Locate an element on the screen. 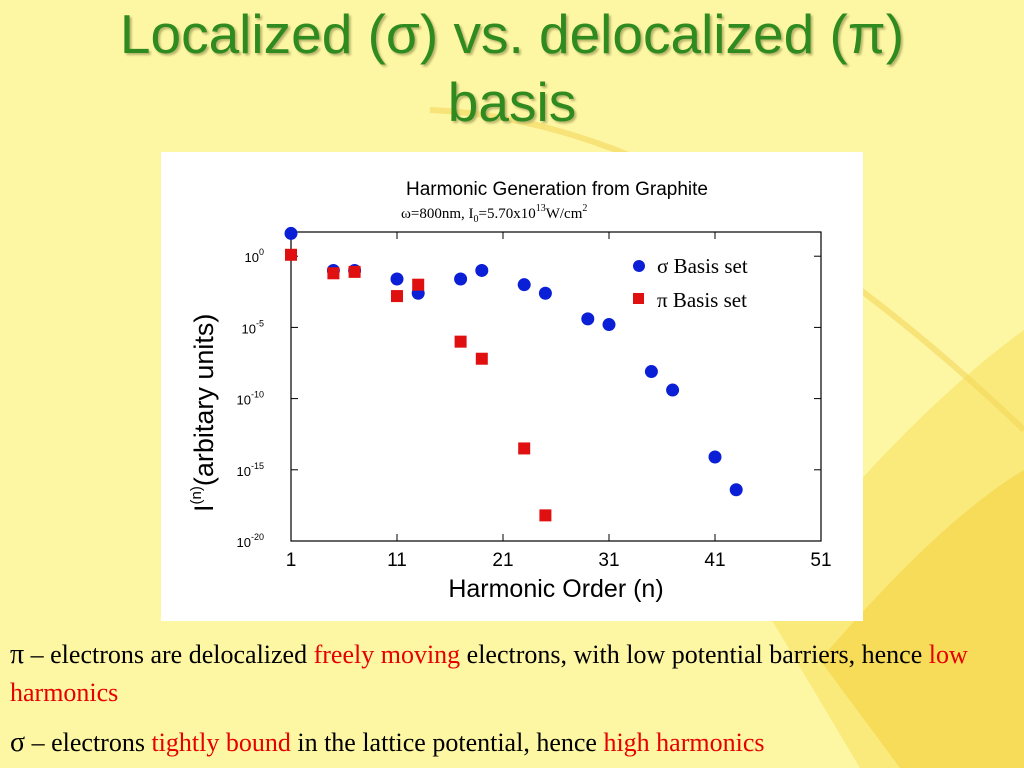  bullet-pi-symbol: π is located at coordinates (17, 654).